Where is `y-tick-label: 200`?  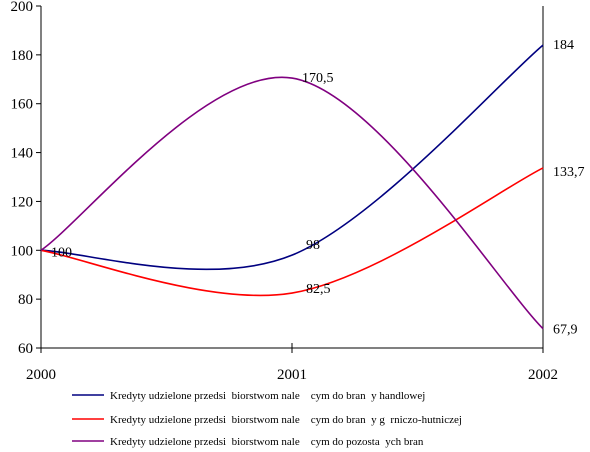 y-tick-label: 200 is located at coordinates (22, 7).